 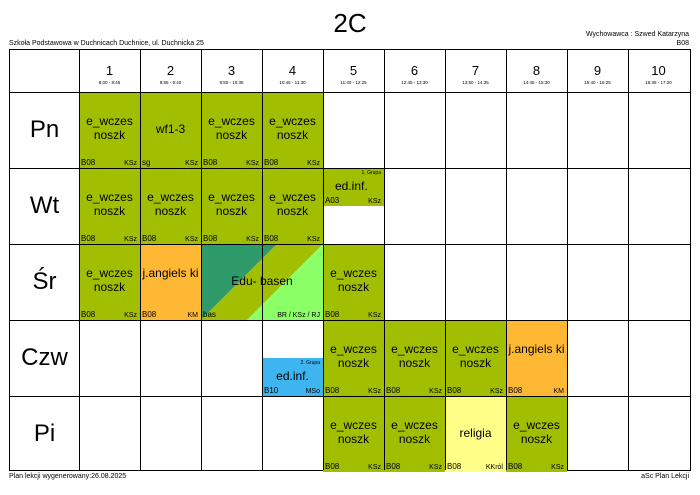 I want to click on period-header: 7 13:50 - 14:35, so click(x=475, y=71).